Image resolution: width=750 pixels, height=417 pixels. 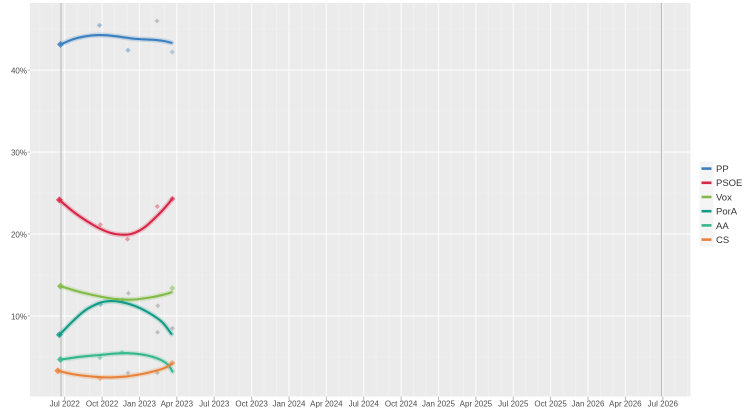 What do you see at coordinates (729, 183) in the screenshot?
I see `svg-text: PSOE` at bounding box center [729, 183].